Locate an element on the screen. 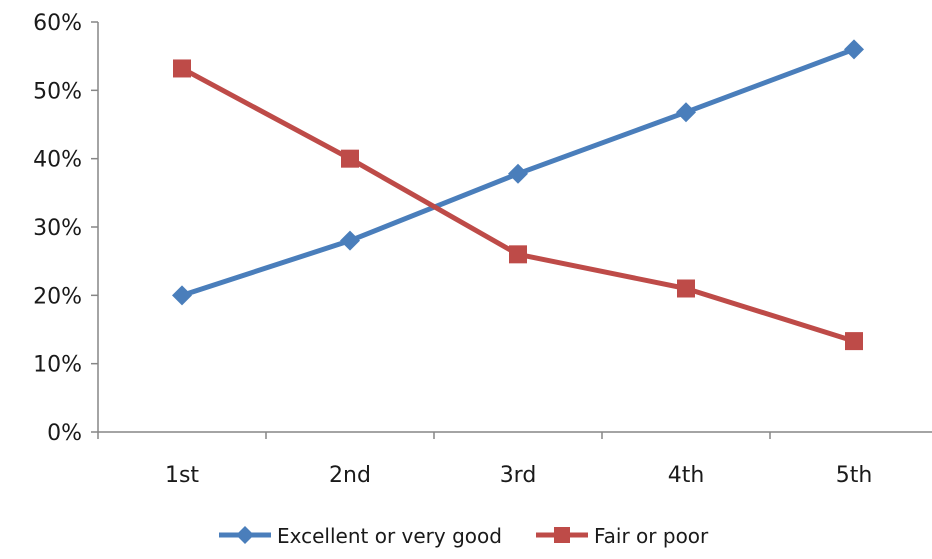 The height and width of the screenshot is (559, 932). legend-label: Fair or poor is located at coordinates (651, 536).